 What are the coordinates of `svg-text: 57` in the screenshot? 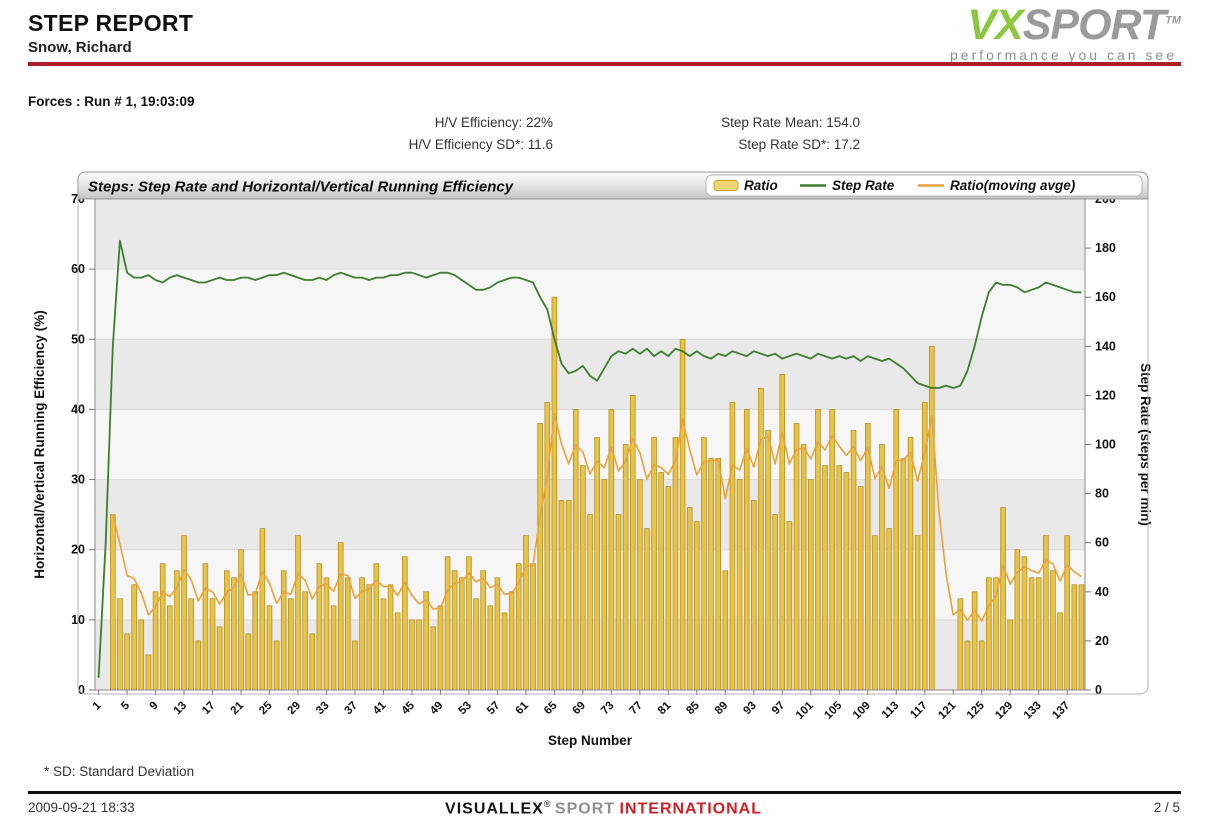 It's located at (494, 709).